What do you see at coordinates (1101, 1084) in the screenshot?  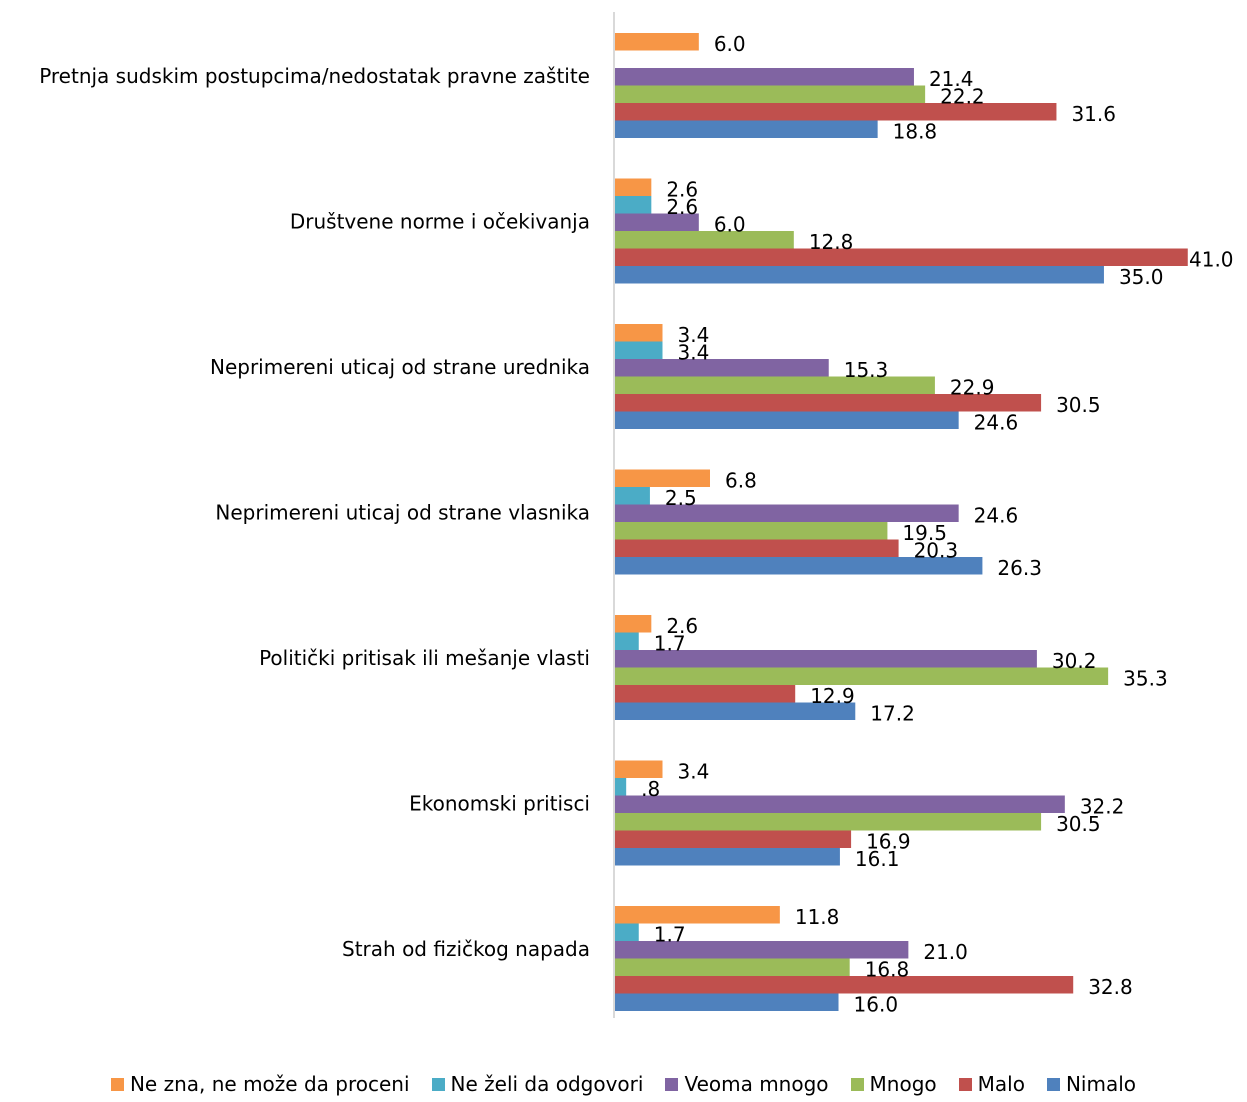 I see `legend-label: Nimalo` at bounding box center [1101, 1084].